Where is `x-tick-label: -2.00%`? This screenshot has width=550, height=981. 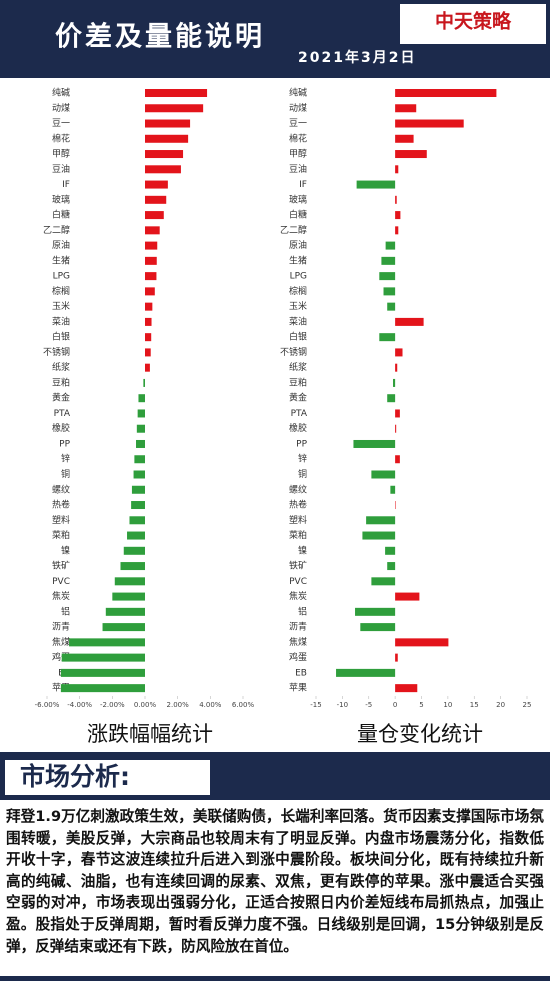 x-tick-label: -2.00% is located at coordinates (112, 705).